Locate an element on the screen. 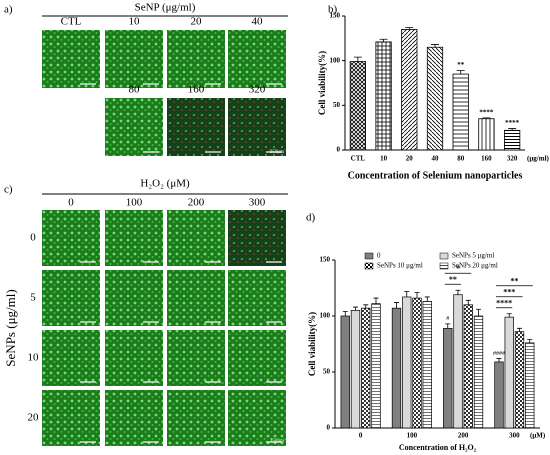 The height and width of the screenshot is (455, 550). significance: * is located at coordinates (458, 268).